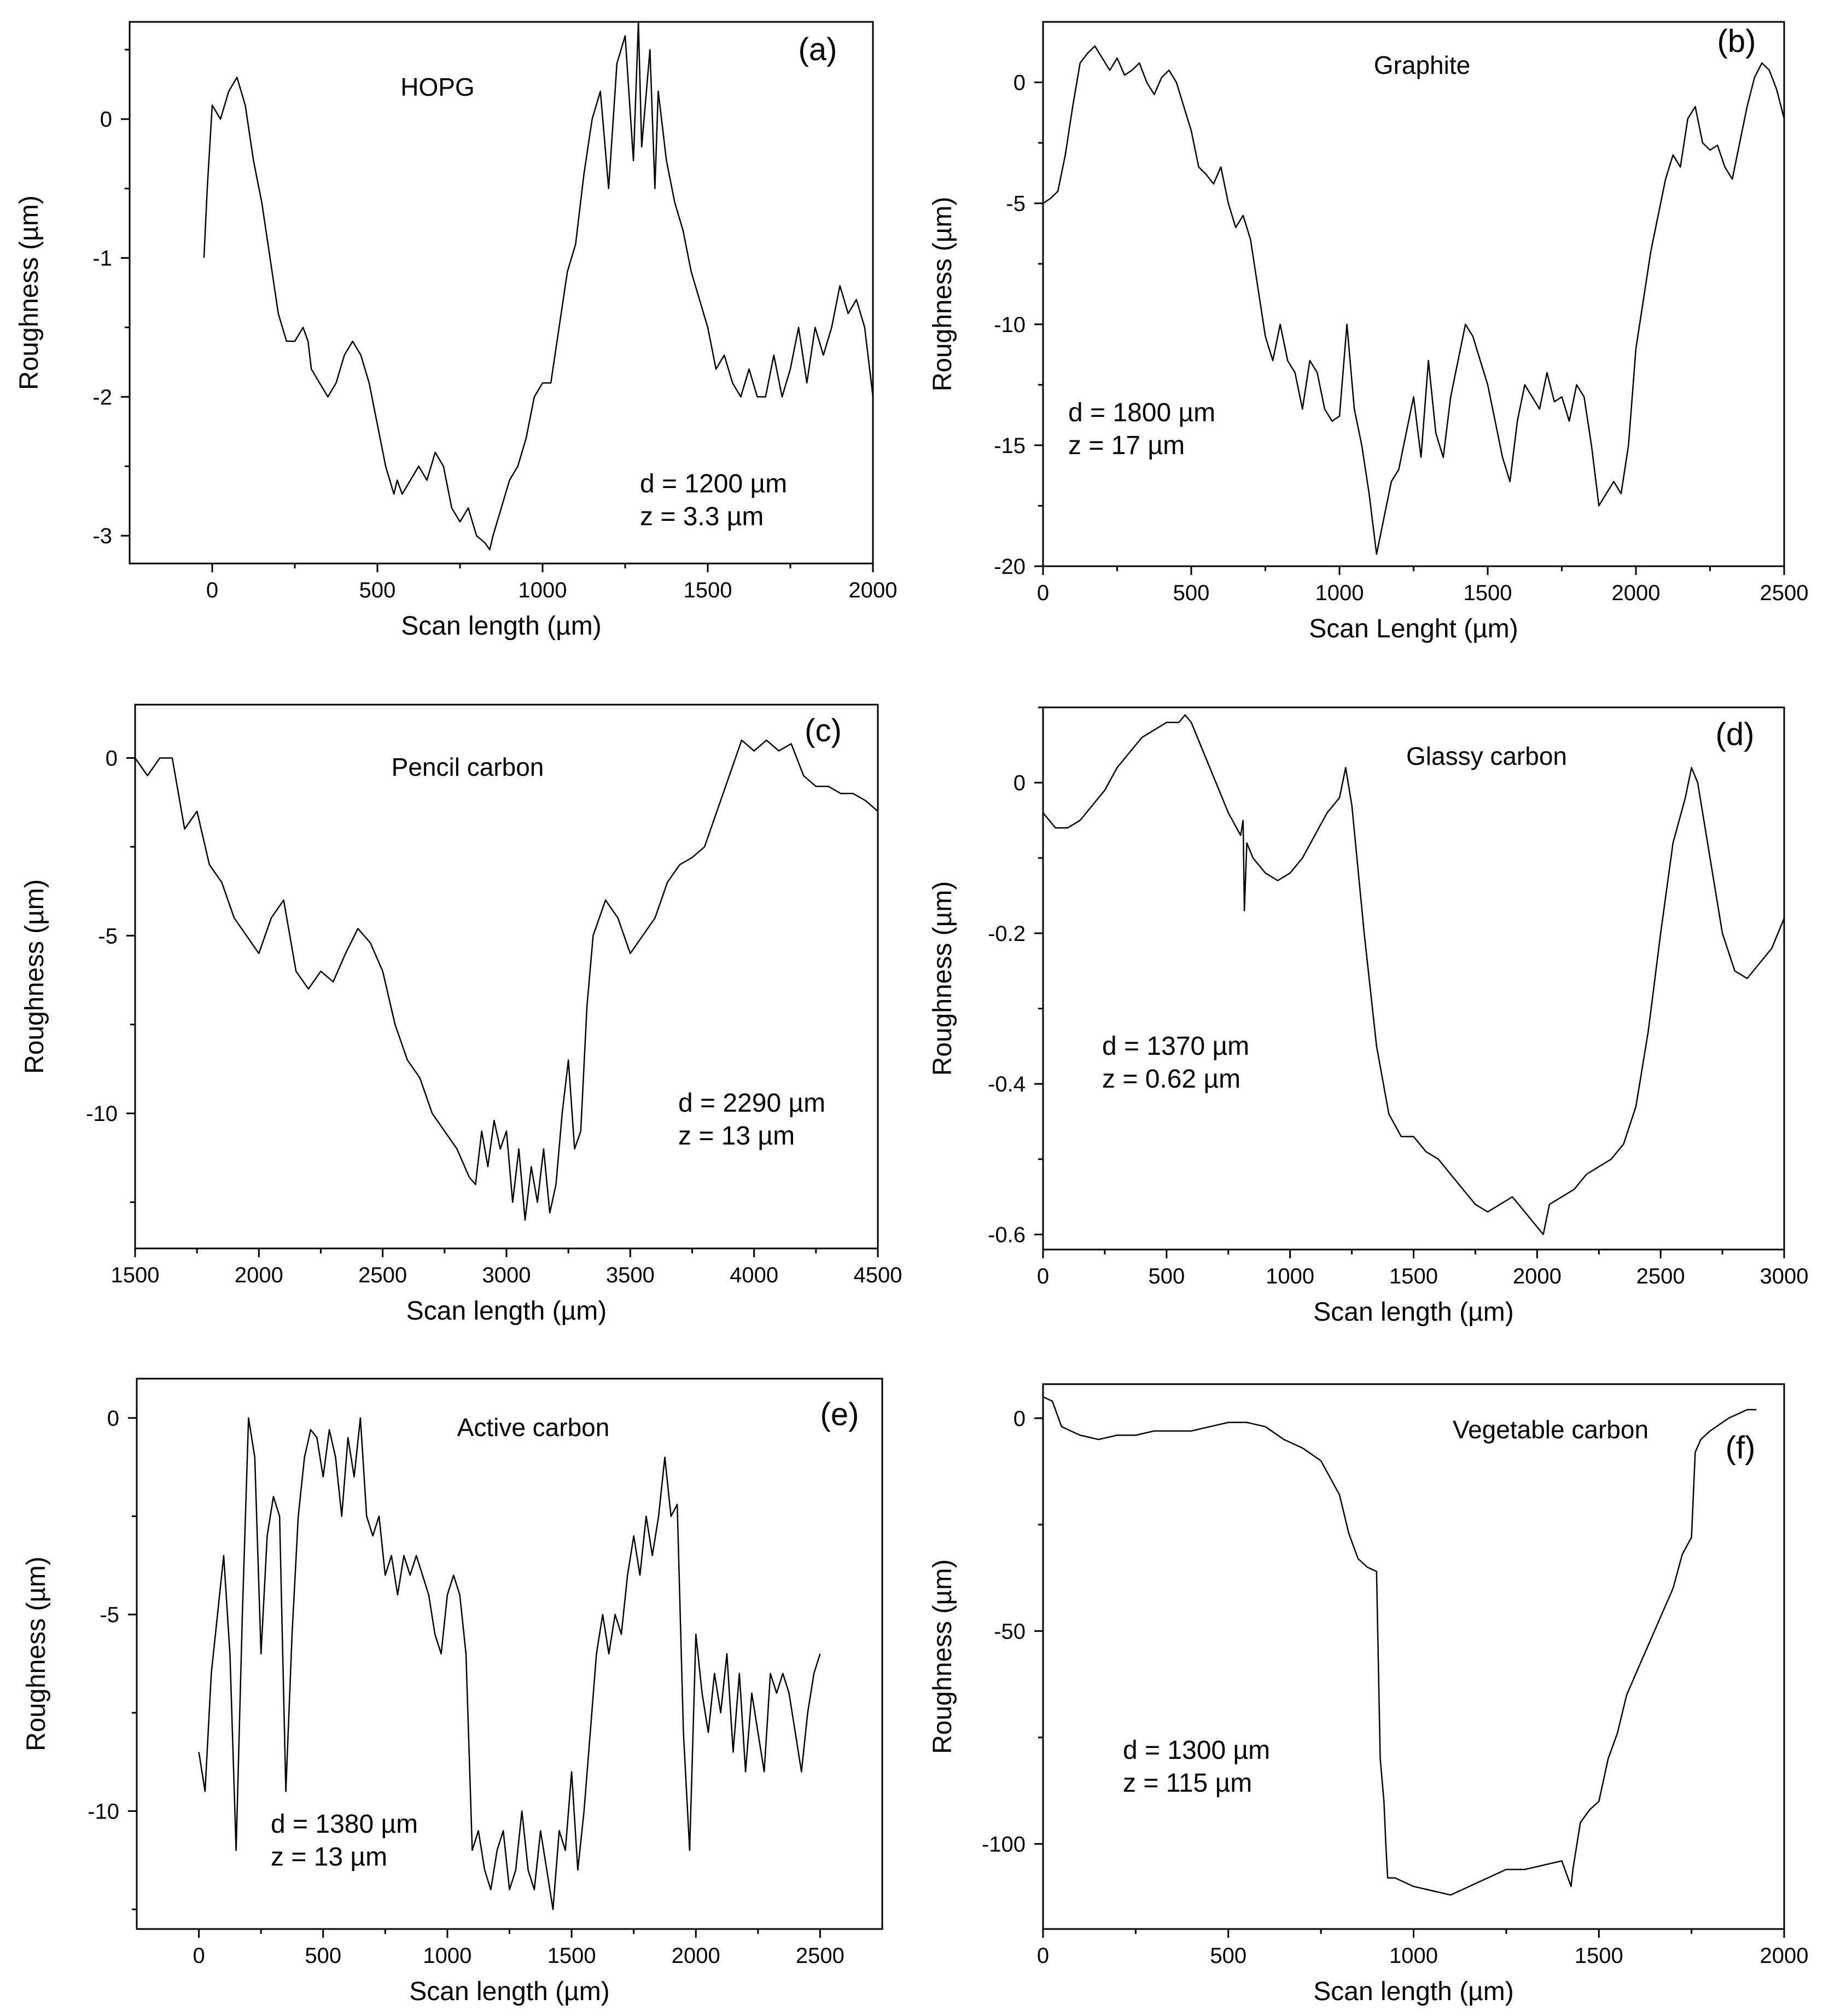  I want to click on panel-e-x-tick-label: 2500, so click(820, 1956).